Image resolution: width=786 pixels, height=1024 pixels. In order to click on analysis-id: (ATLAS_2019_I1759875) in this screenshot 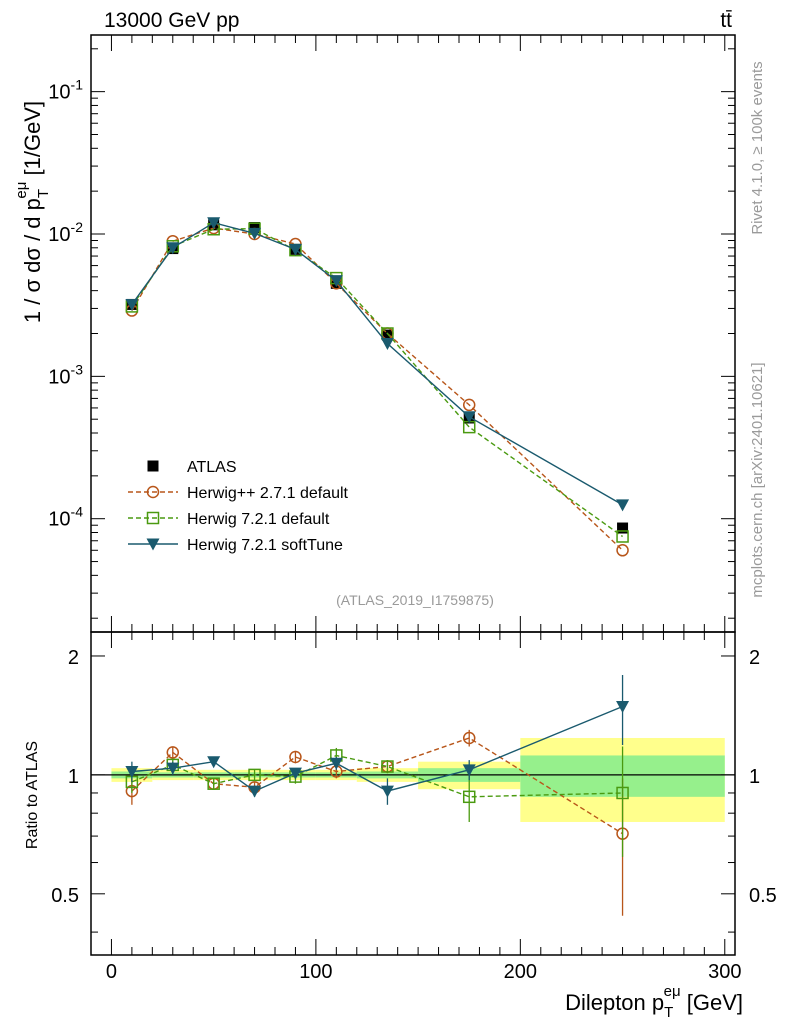, I will do `click(415, 600)`.